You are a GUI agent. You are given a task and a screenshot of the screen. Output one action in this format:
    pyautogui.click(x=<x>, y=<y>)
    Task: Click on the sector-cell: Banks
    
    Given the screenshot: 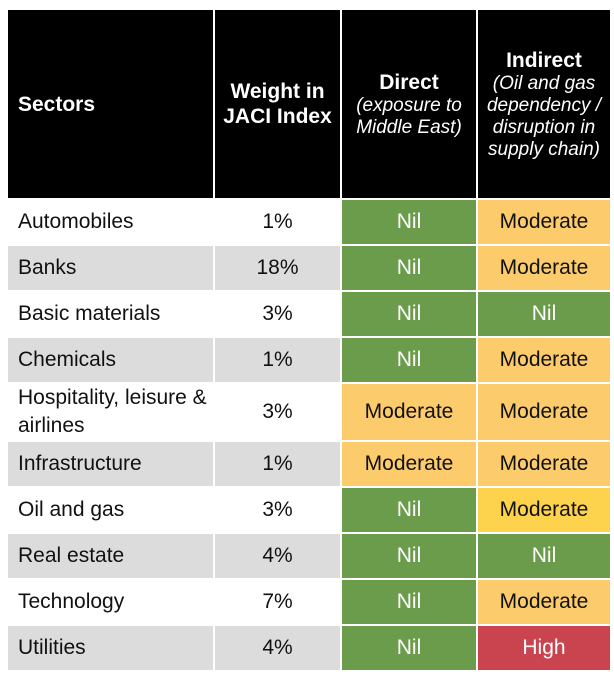 What is the action you would take?
    pyautogui.click(x=110, y=268)
    